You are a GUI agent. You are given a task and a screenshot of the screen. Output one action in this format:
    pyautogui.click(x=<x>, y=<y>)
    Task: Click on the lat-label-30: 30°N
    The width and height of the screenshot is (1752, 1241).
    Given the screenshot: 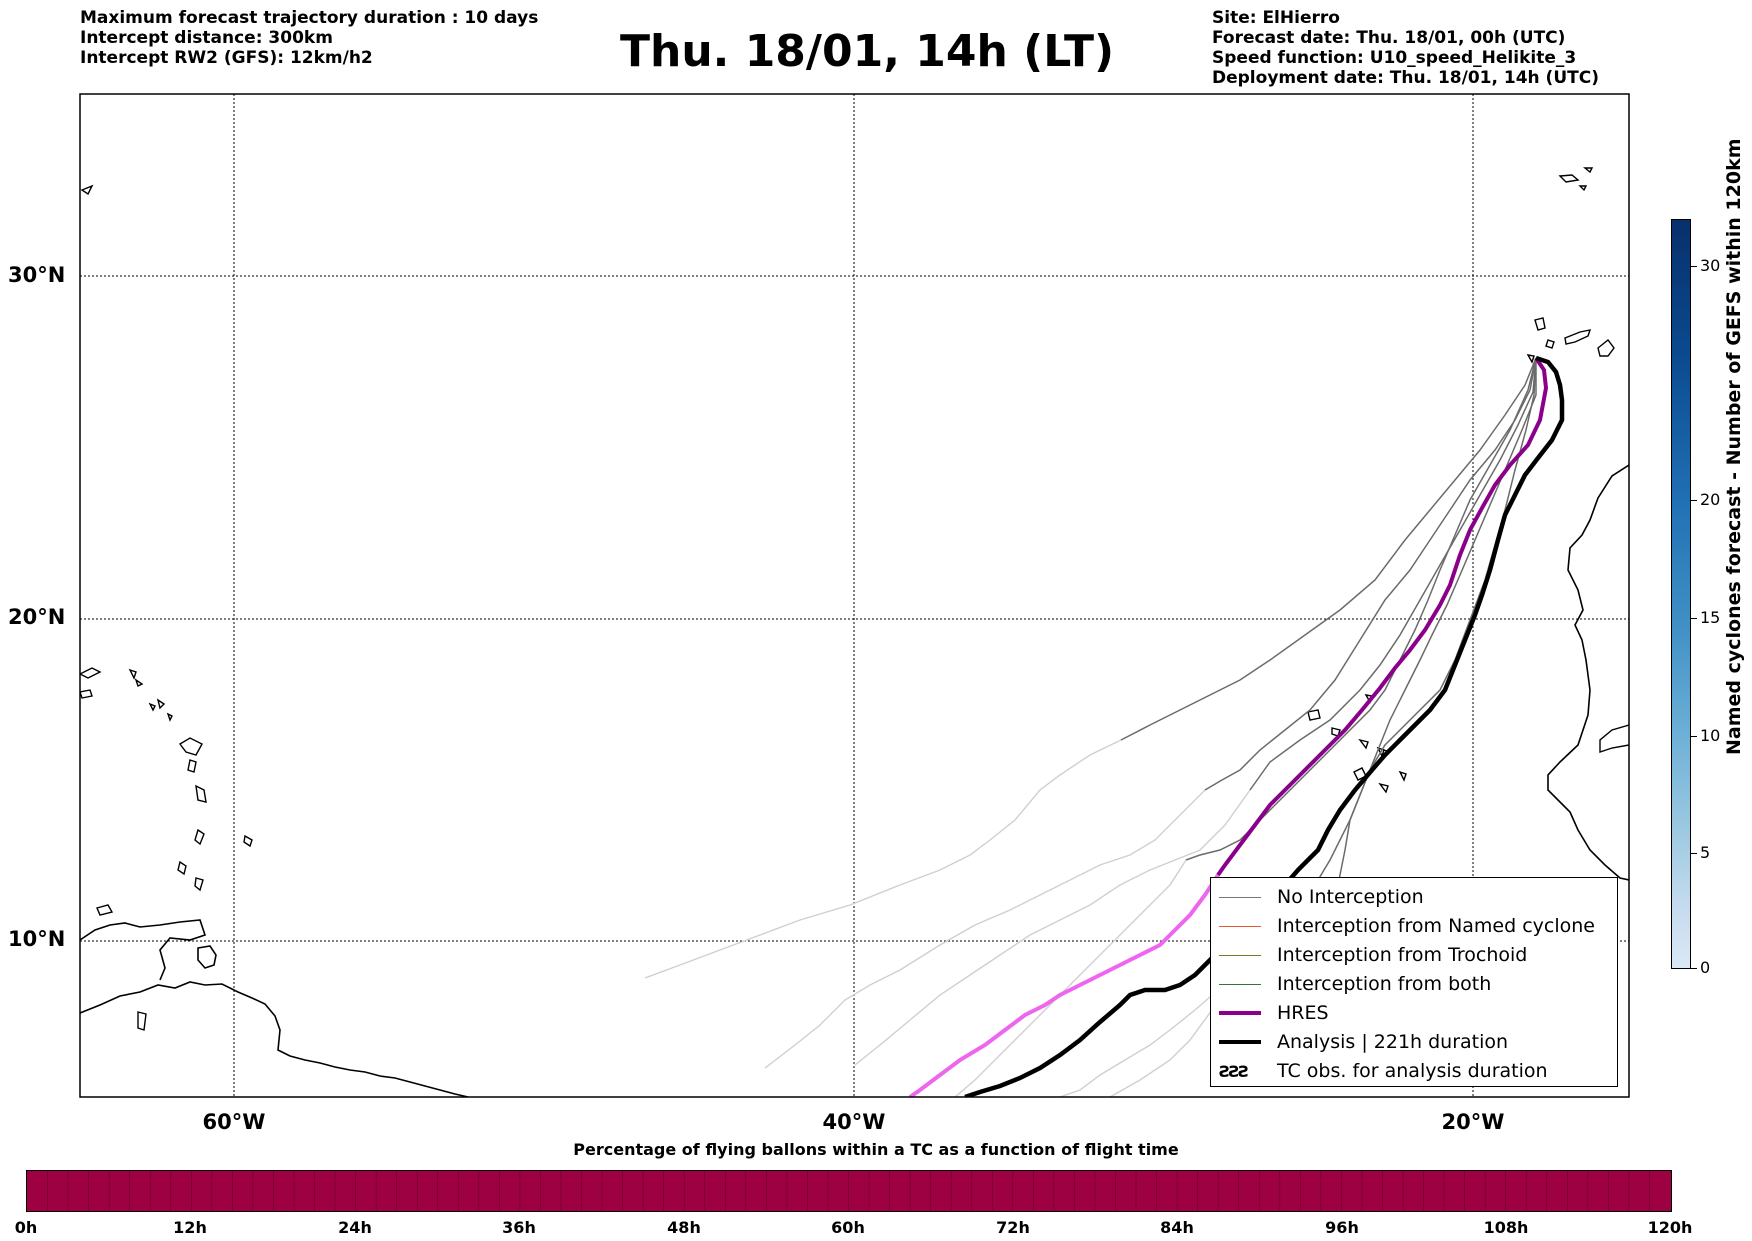 What is the action you would take?
    pyautogui.click(x=37, y=275)
    